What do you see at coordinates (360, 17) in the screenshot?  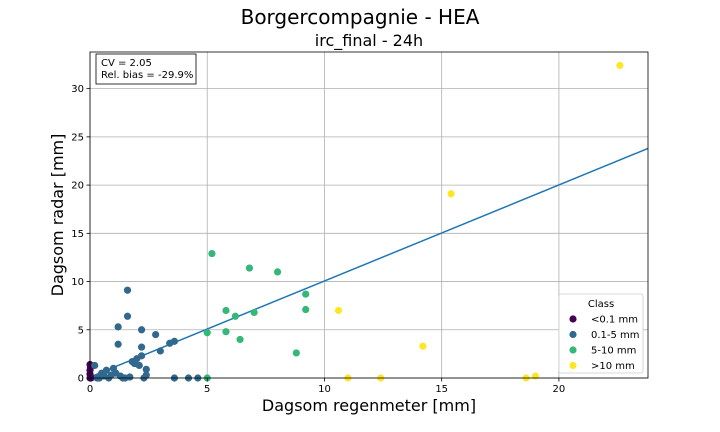 I see `figure-suptitle: Borgercompagnie - HEA` at bounding box center [360, 17].